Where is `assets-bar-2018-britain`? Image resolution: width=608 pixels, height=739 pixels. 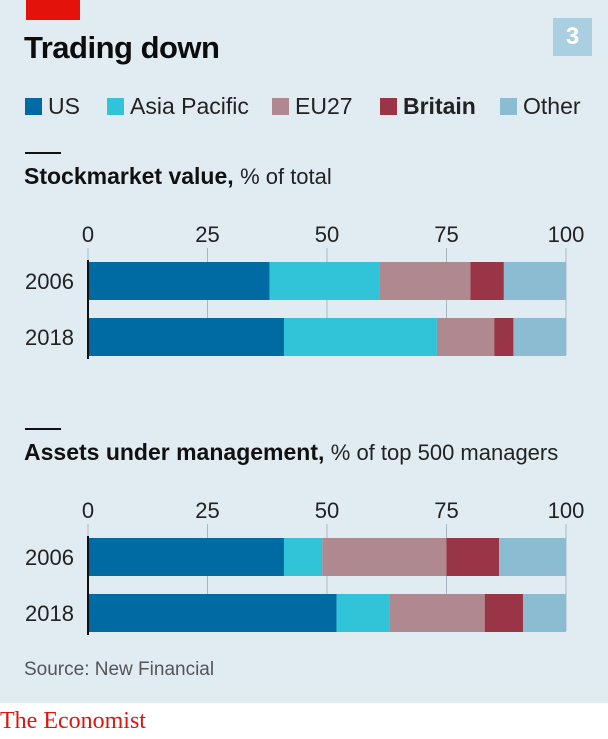 assets-bar-2018-britain is located at coordinates (503, 613).